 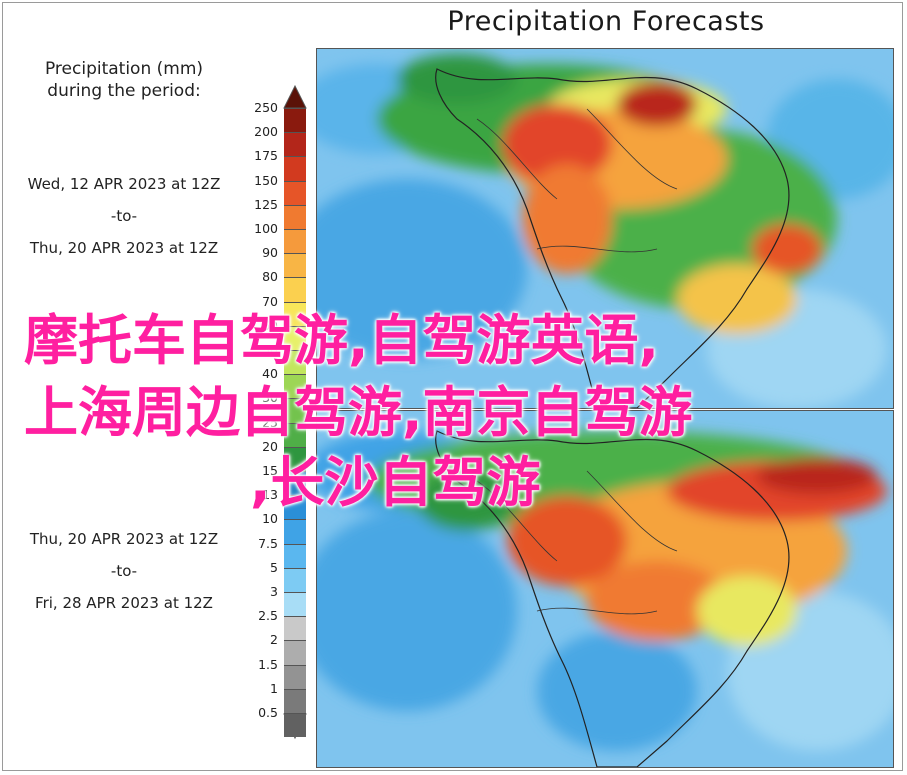 I want to click on colorbar-level-label: 1, so click(x=274, y=688).